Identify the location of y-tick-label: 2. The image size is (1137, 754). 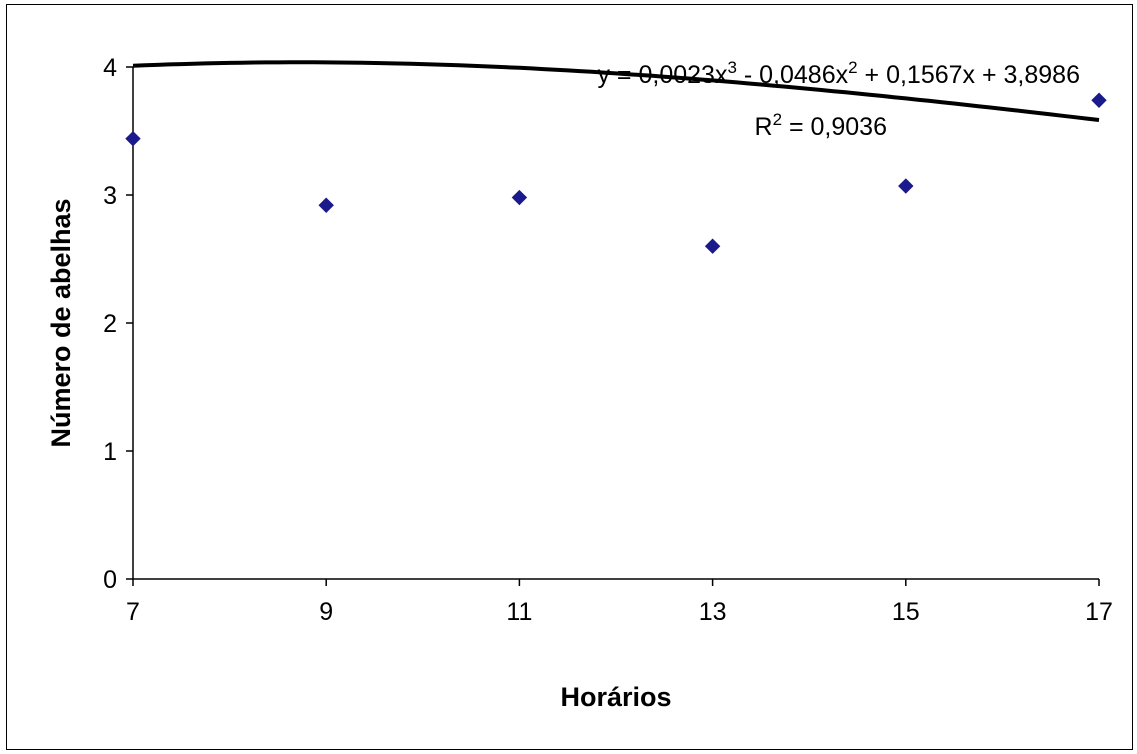
(110, 324).